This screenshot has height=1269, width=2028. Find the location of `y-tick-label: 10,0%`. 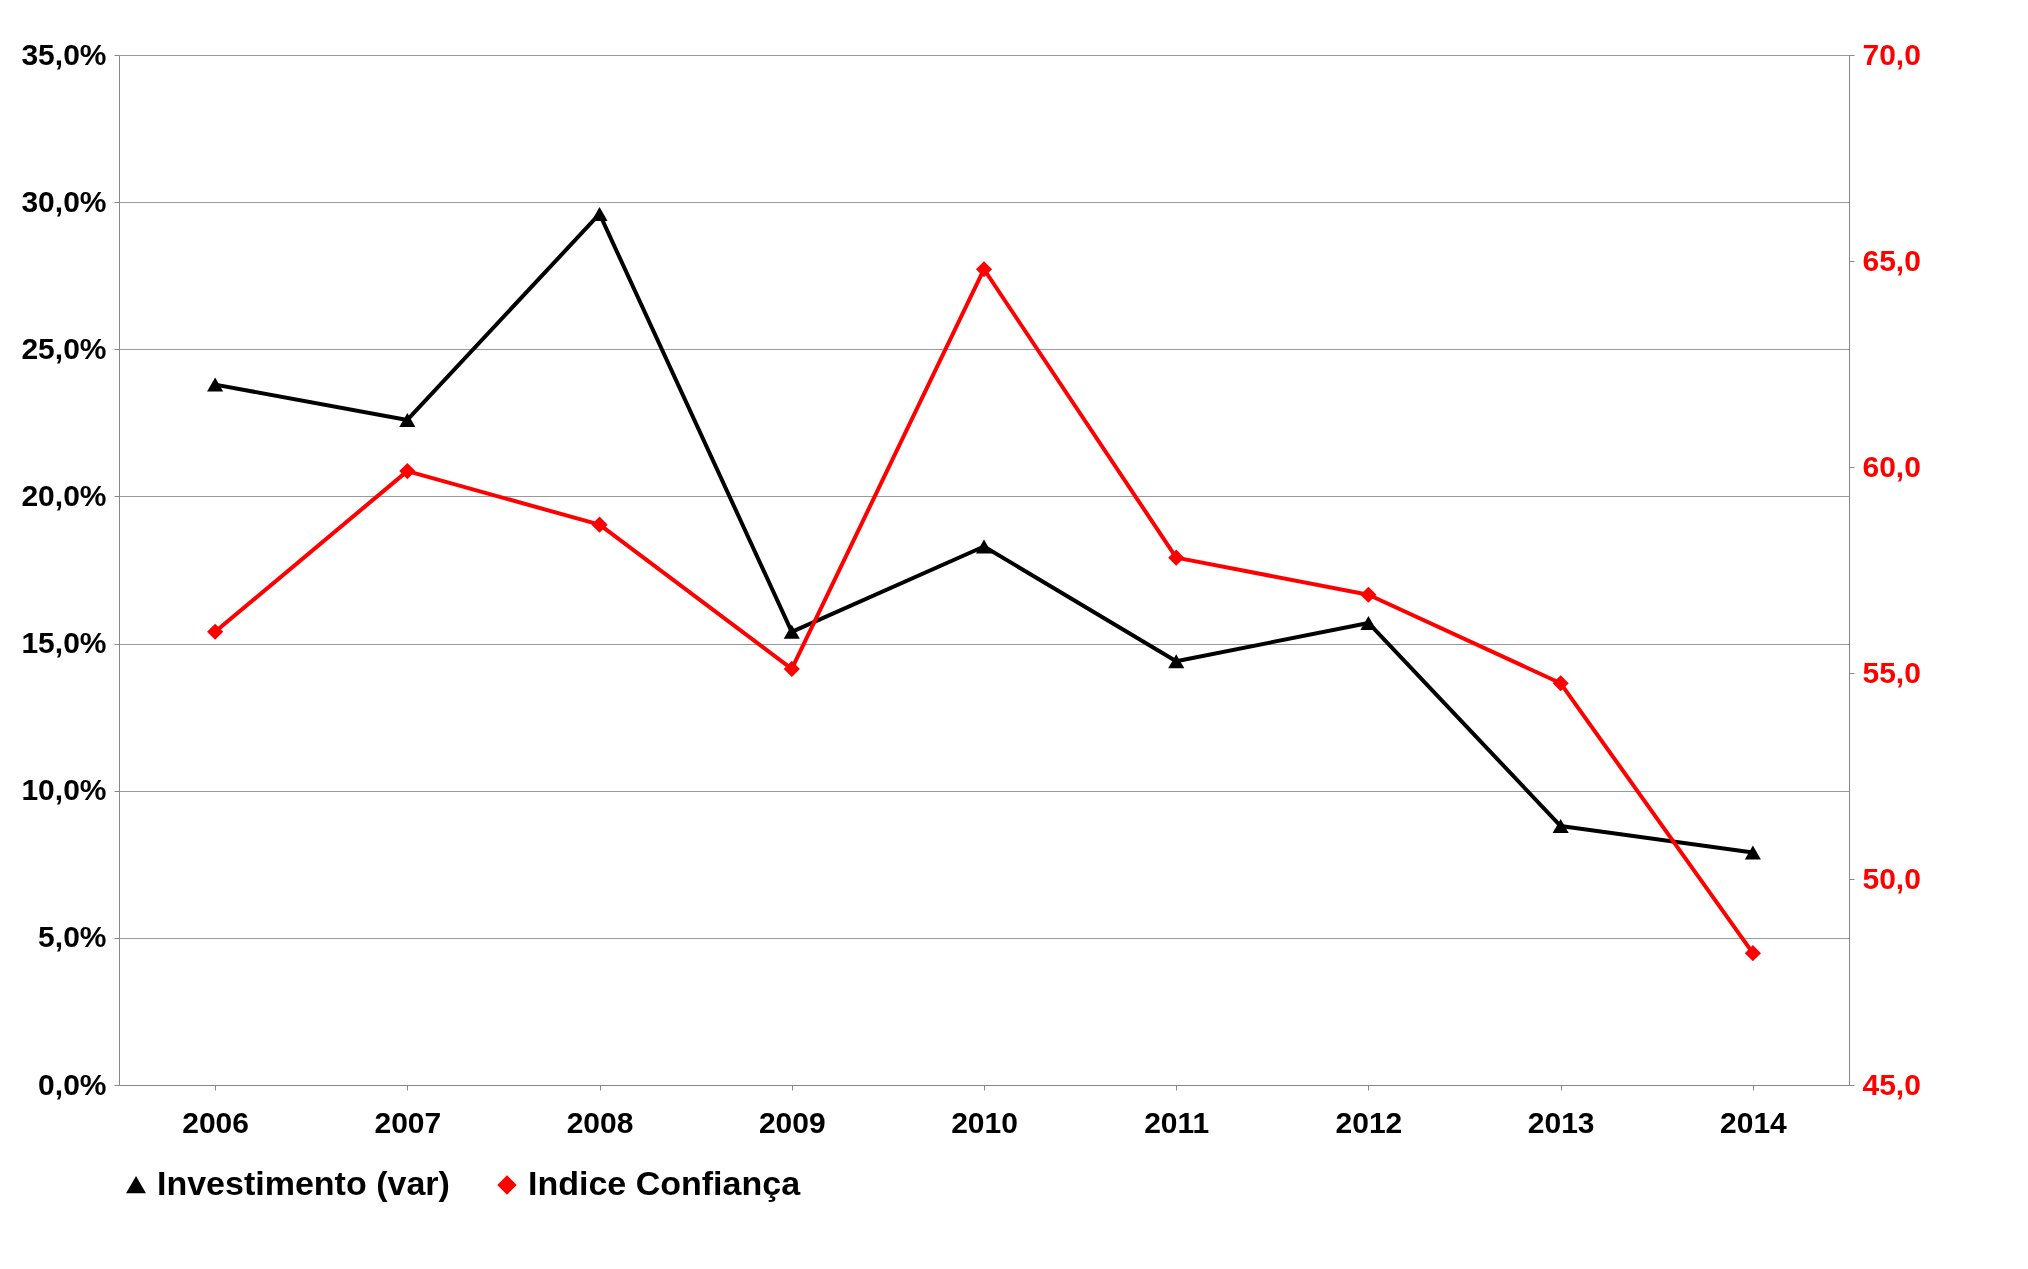

y-tick-label: 10,0% is located at coordinates (64, 790).